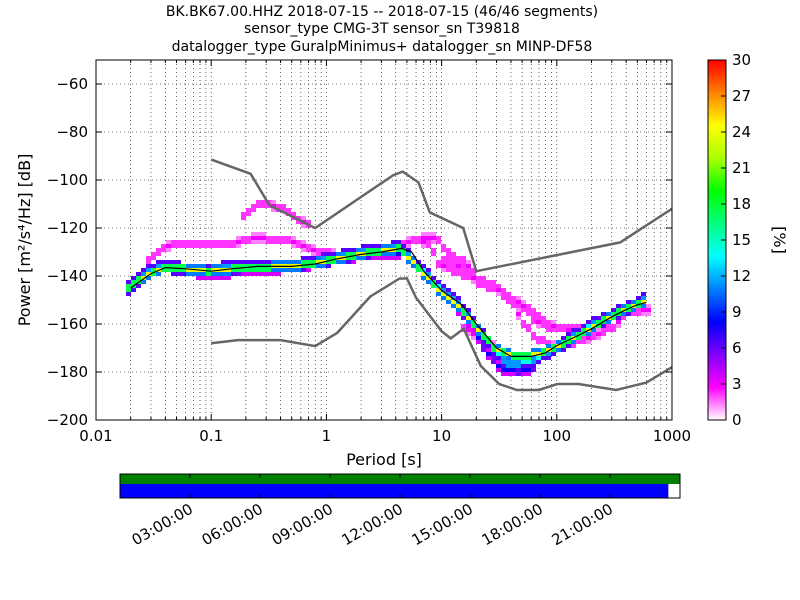 The height and width of the screenshot is (600, 800). Describe the element at coordinates (741, 168) in the screenshot. I see `colorbar-tick-label: 21` at that location.